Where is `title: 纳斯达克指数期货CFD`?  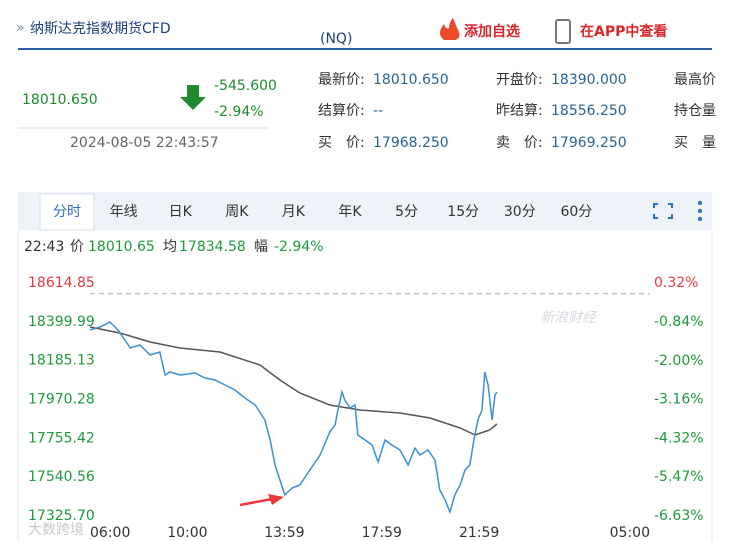
title: 纳斯达克指数期货CFD is located at coordinates (100, 28).